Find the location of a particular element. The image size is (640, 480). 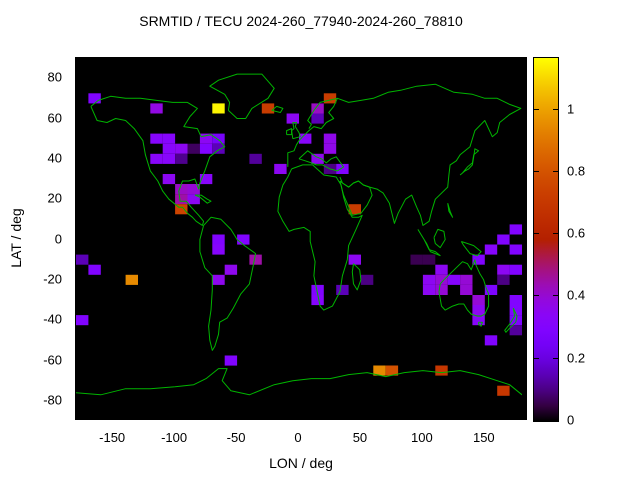

antarctica-outline is located at coordinates (299, 382).